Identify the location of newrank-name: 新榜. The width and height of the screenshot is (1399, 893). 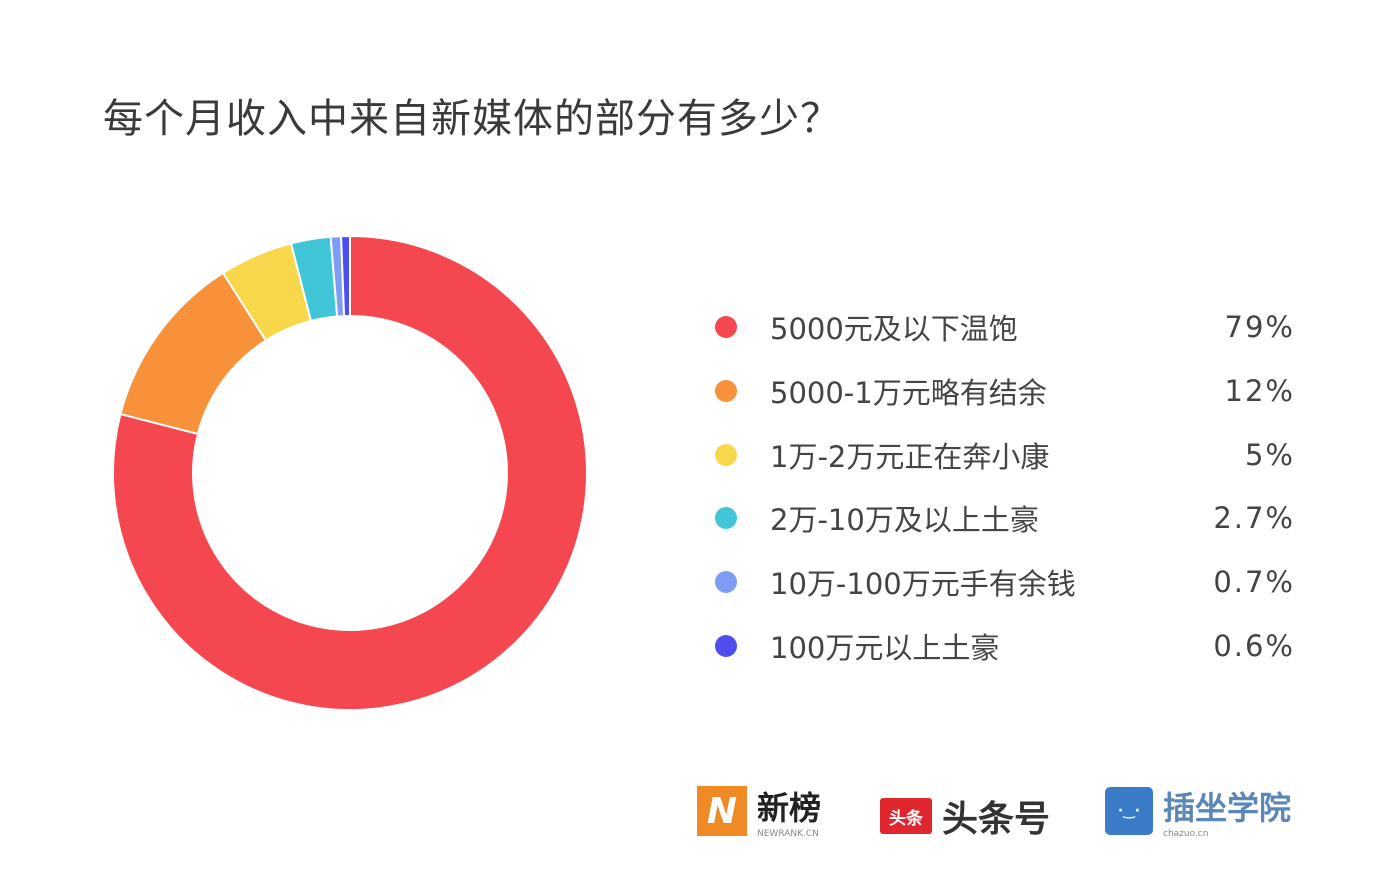
(789, 808).